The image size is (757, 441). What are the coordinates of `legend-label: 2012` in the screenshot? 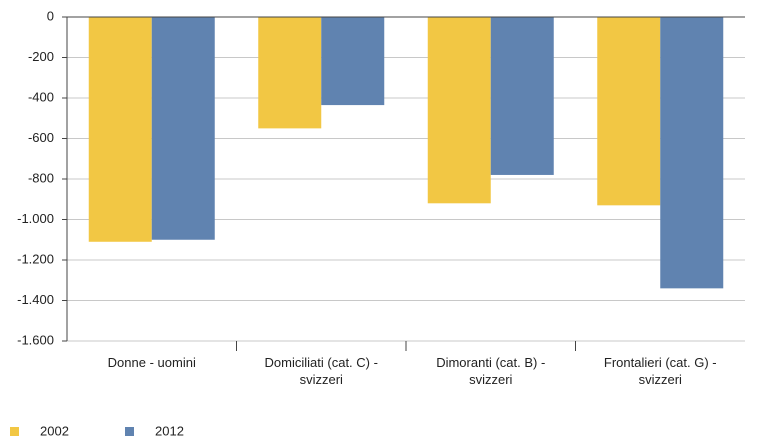 It's located at (169, 430).